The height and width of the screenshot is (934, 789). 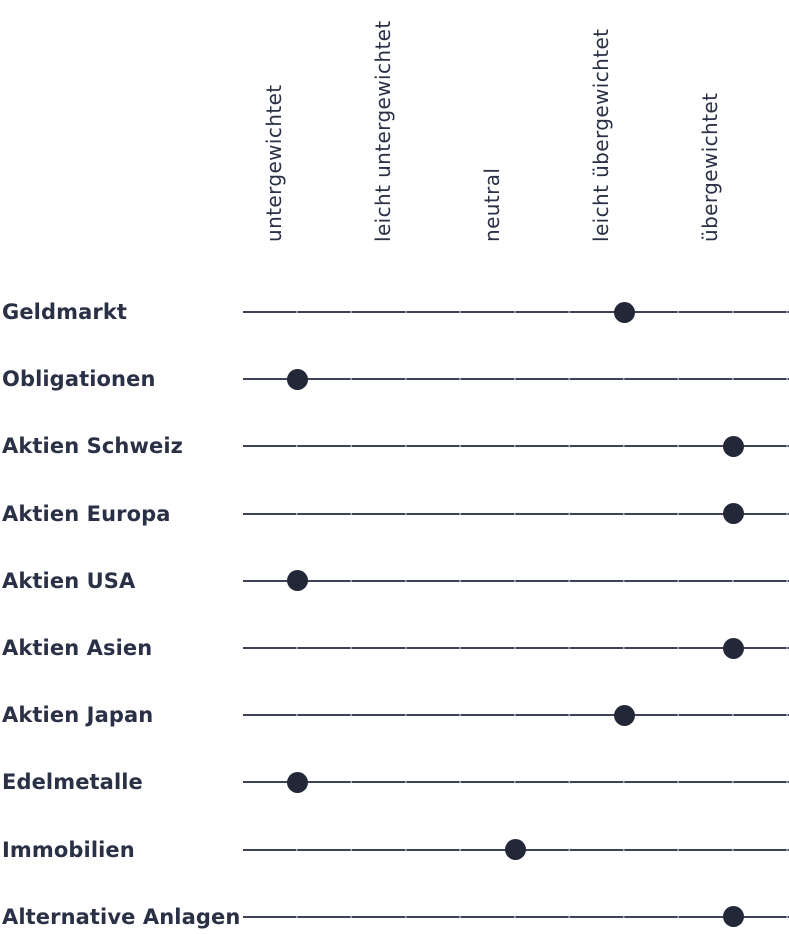 What do you see at coordinates (72, 782) in the screenshot?
I see `row-label: Edelmetalle` at bounding box center [72, 782].